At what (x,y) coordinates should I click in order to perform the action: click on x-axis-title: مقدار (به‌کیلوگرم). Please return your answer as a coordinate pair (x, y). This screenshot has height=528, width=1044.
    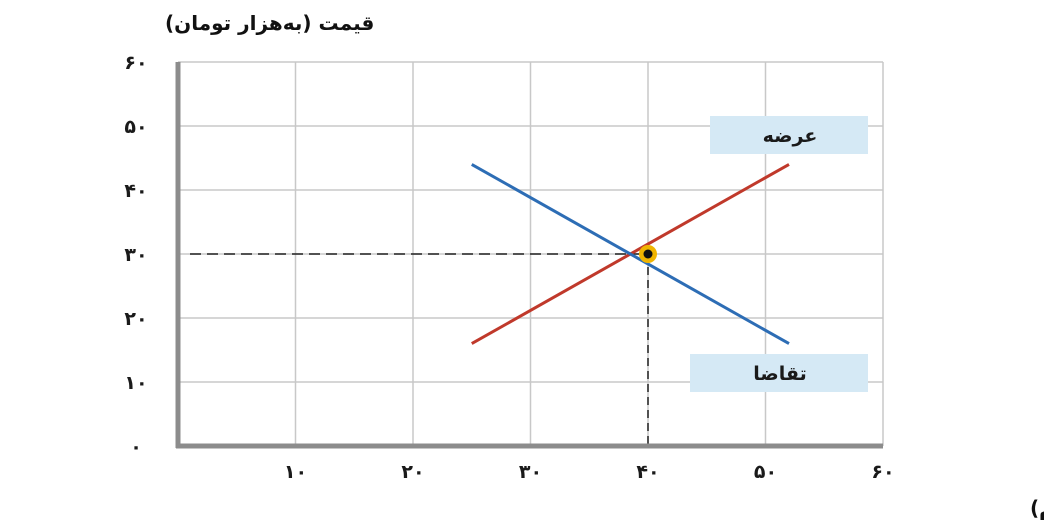
    Looking at the image, I should click on (1037, 508).